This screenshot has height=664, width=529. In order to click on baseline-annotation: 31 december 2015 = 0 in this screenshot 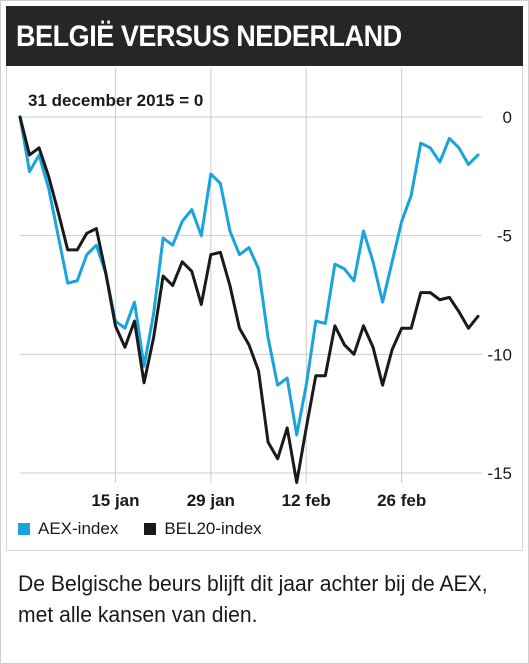, I will do `click(115, 100)`.